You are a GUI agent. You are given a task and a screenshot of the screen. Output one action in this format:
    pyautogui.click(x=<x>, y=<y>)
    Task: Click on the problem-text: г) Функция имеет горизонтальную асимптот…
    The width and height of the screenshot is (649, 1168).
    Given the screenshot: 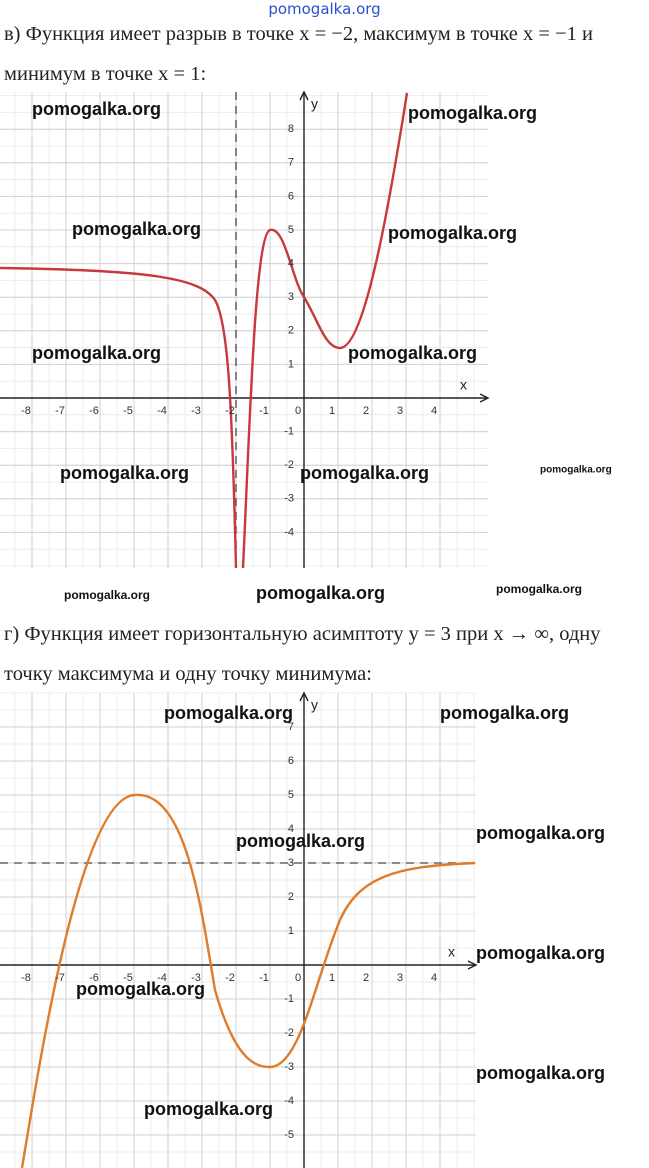 What is the action you would take?
    pyautogui.click(x=302, y=654)
    